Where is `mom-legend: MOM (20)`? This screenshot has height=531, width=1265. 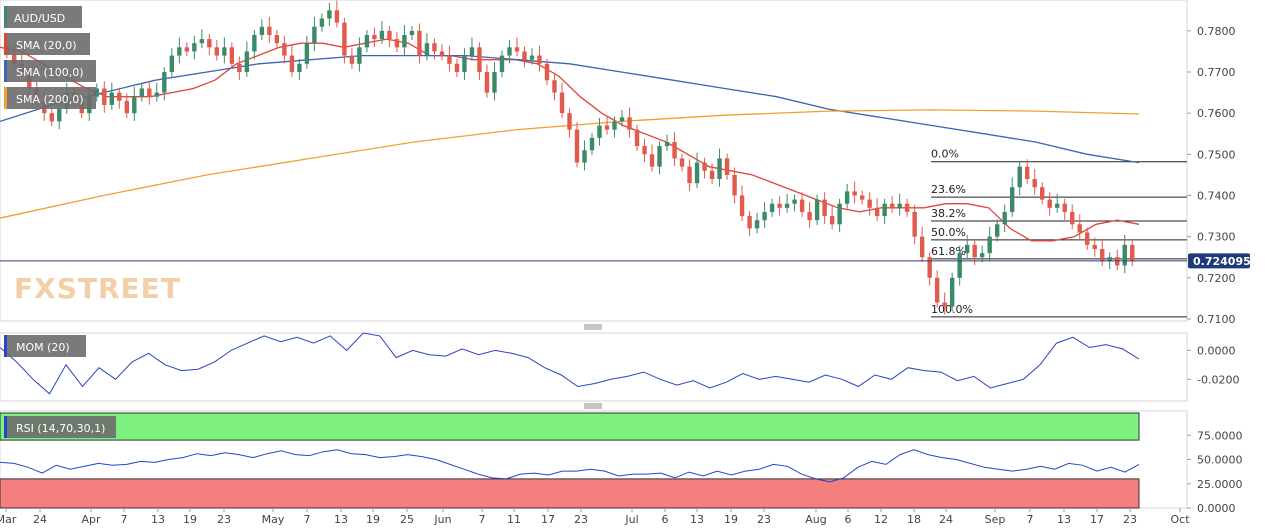
mom-legend: MOM (20) is located at coordinates (45, 346).